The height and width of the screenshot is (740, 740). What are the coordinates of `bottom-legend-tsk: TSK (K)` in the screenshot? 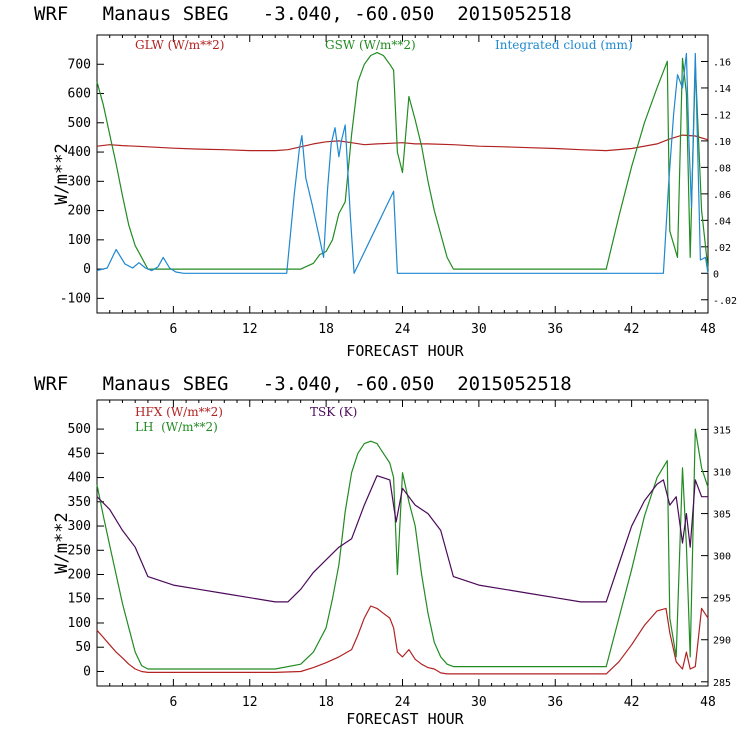 It's located at (333, 412).